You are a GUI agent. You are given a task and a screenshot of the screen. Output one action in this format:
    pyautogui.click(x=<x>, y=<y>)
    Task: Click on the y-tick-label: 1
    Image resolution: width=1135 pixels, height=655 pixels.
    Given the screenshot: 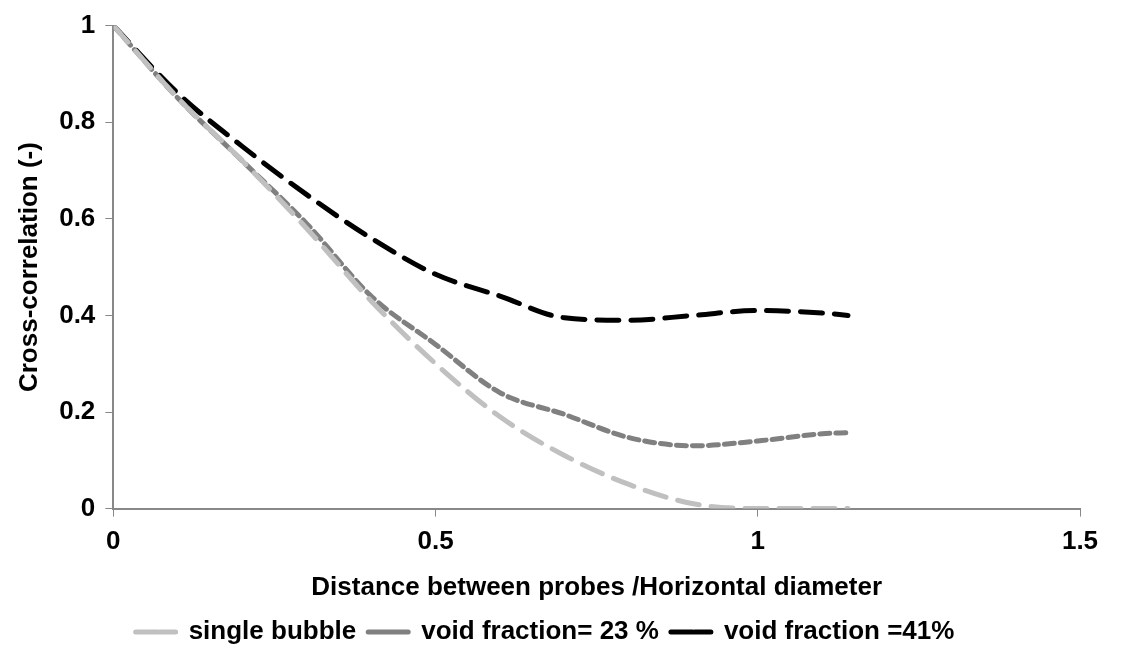 What is the action you would take?
    pyautogui.click(x=88, y=23)
    